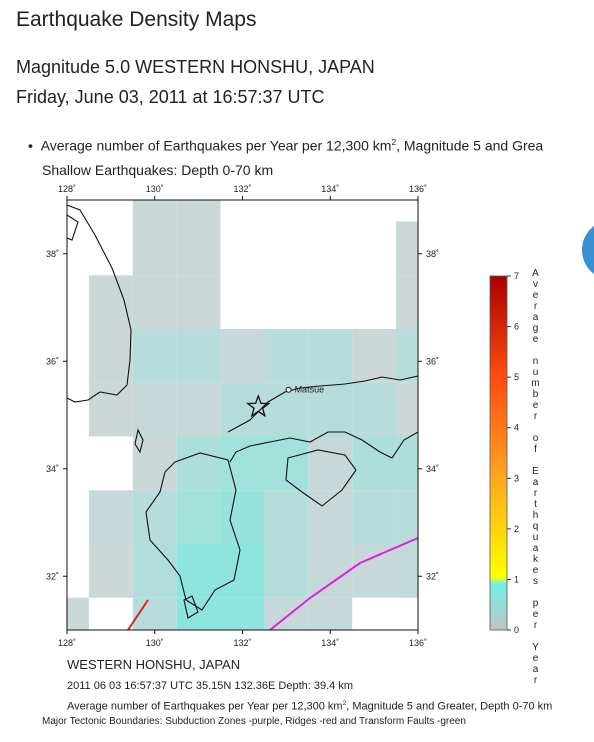  I want to click on globe-thumbnail, so click(588, 250).